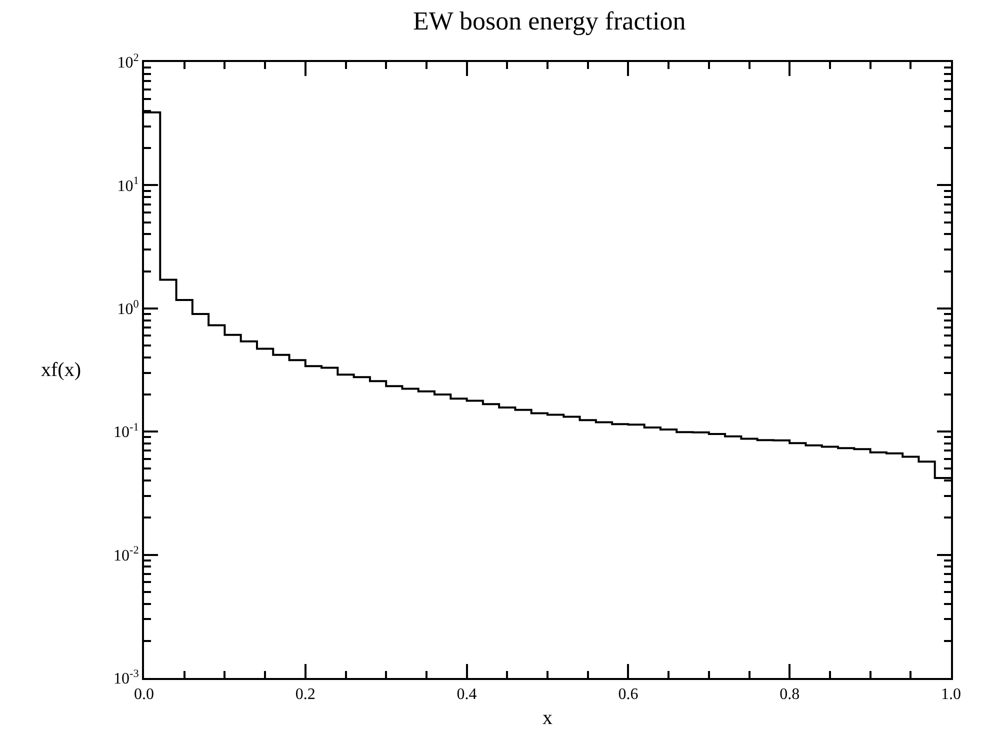  What do you see at coordinates (128, 308) in the screenshot?
I see `y-tick-label: 10$^{0}$` at bounding box center [128, 308].